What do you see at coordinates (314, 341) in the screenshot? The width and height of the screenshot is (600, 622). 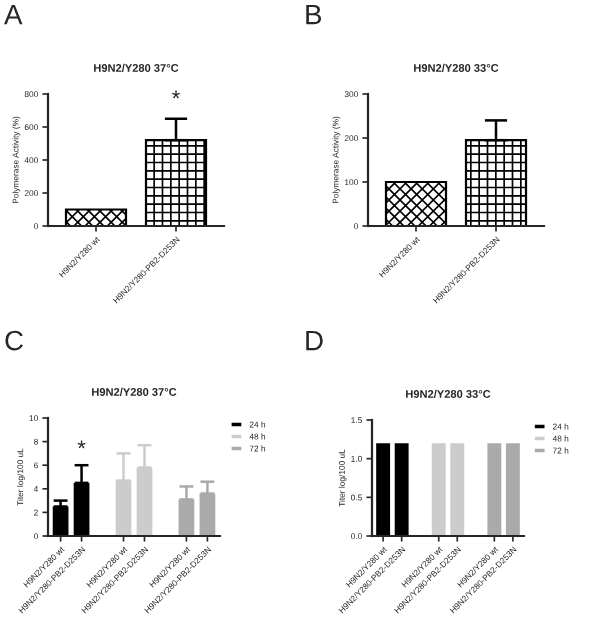 I see `text: D` at bounding box center [314, 341].